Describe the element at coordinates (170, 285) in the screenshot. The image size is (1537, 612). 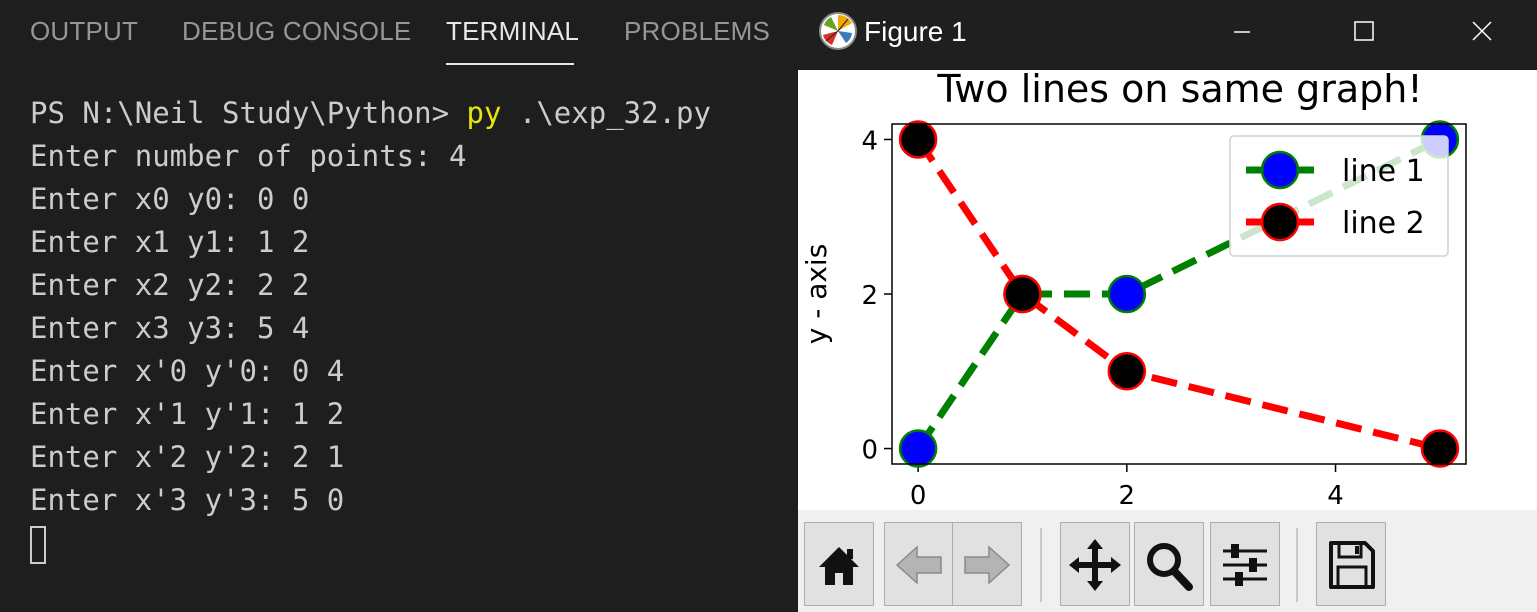
I see `terminal-line: Enter x2 y2: 2 2` at that location.